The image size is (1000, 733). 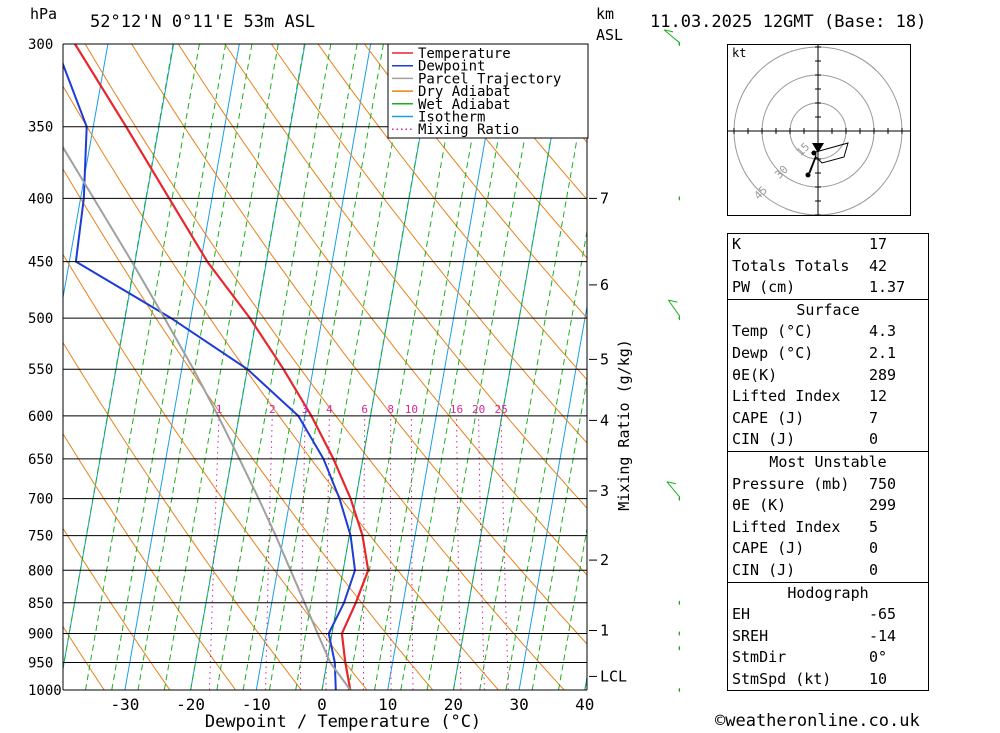 I want to click on stat-row: EH -65, so click(x=814, y=614).